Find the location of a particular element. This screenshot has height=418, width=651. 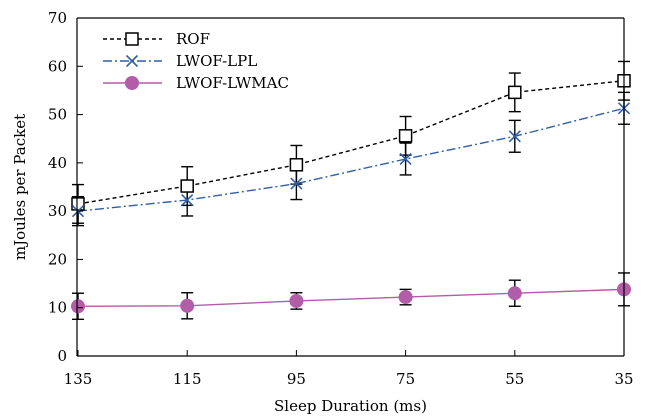

legend-item-lwof-lpl: LWOF-LPL is located at coordinates (180, 61).